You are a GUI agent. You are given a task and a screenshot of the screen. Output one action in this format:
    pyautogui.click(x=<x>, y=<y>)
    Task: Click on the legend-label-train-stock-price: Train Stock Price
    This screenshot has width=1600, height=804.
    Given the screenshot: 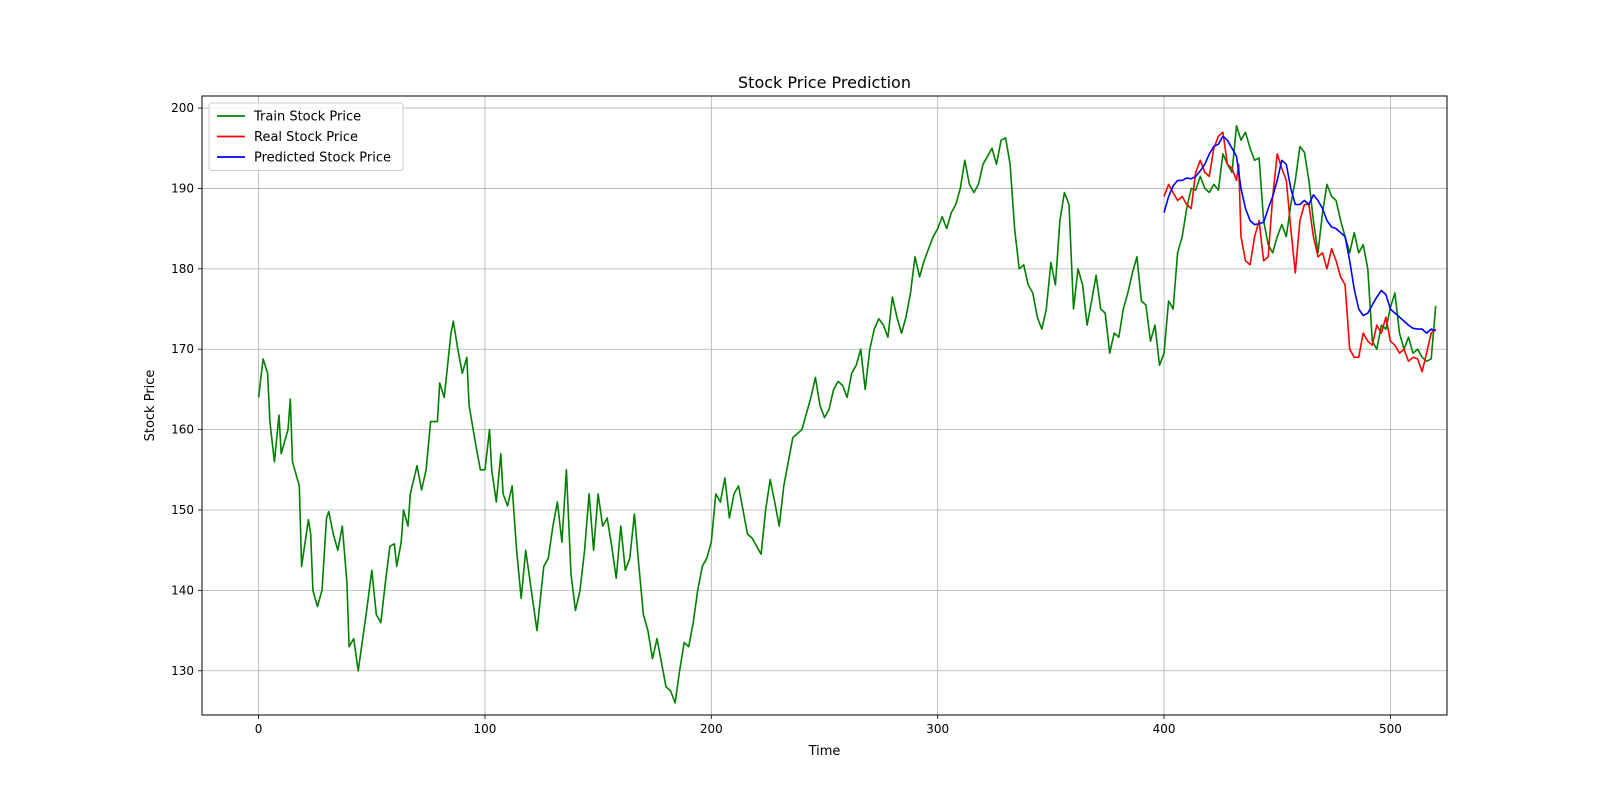 What is the action you would take?
    pyautogui.click(x=307, y=117)
    